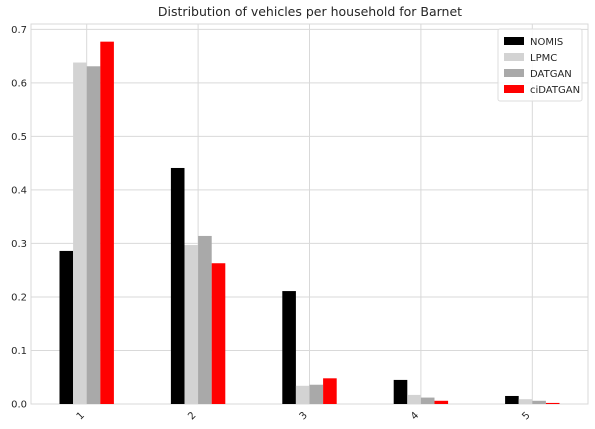  I want to click on x-tick-label: 3, so click(304, 416).